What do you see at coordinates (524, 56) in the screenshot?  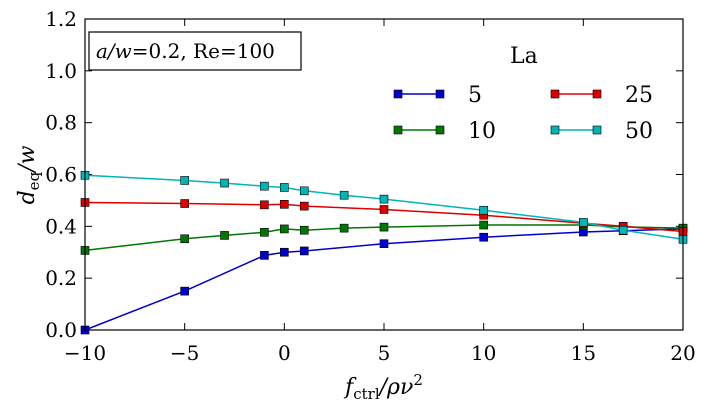 I see `legend-title: La` at bounding box center [524, 56].